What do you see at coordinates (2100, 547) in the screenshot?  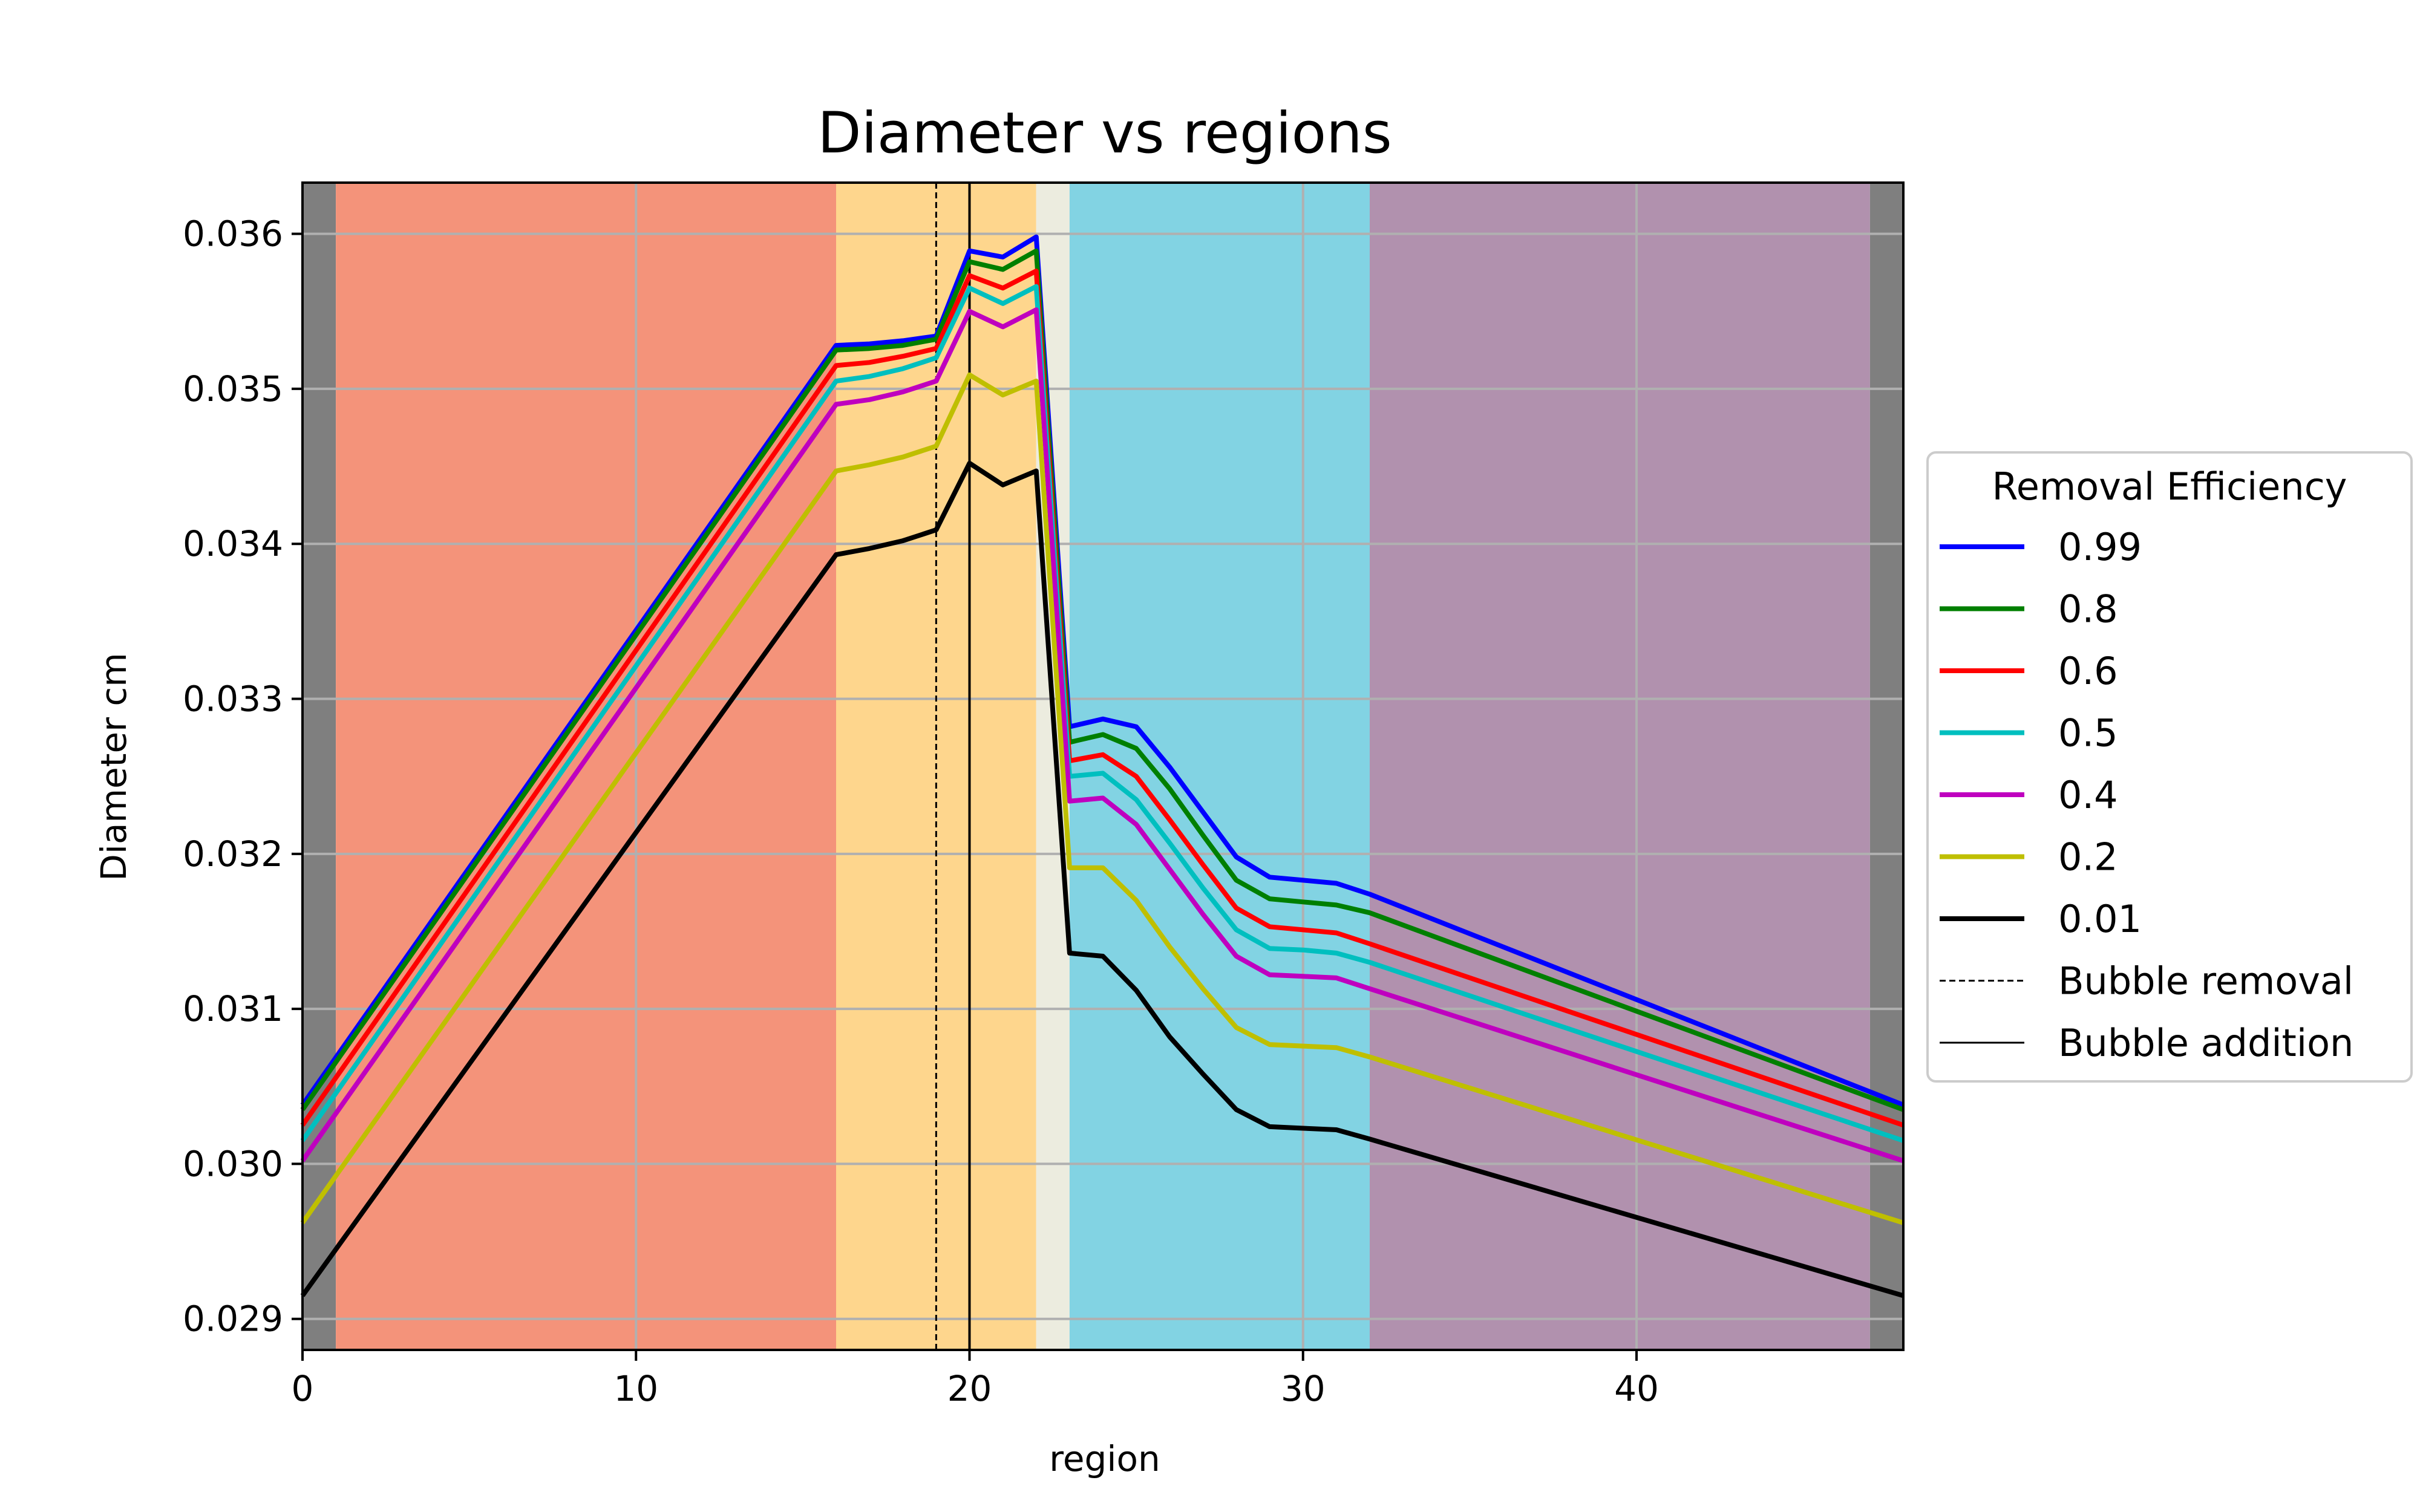 I see `legend-label: 0.99` at bounding box center [2100, 547].